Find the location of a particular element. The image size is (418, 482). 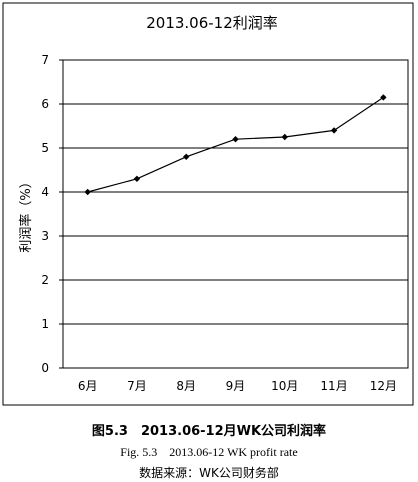

y-tick-label: 0 is located at coordinates (45, 368).